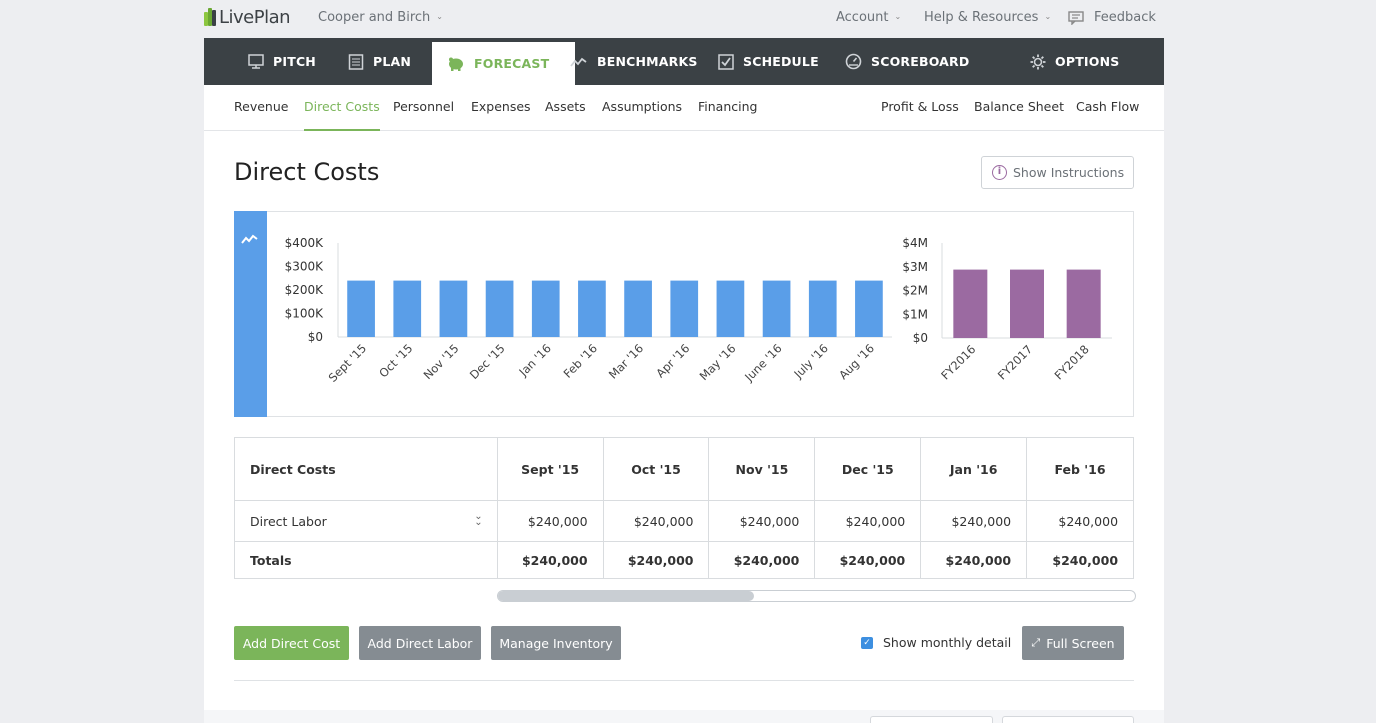 The image size is (1376, 723). Describe the element at coordinates (366, 521) in the screenshot. I see `row-label-cell: Direct Labor ⌄ ⌄` at that location.